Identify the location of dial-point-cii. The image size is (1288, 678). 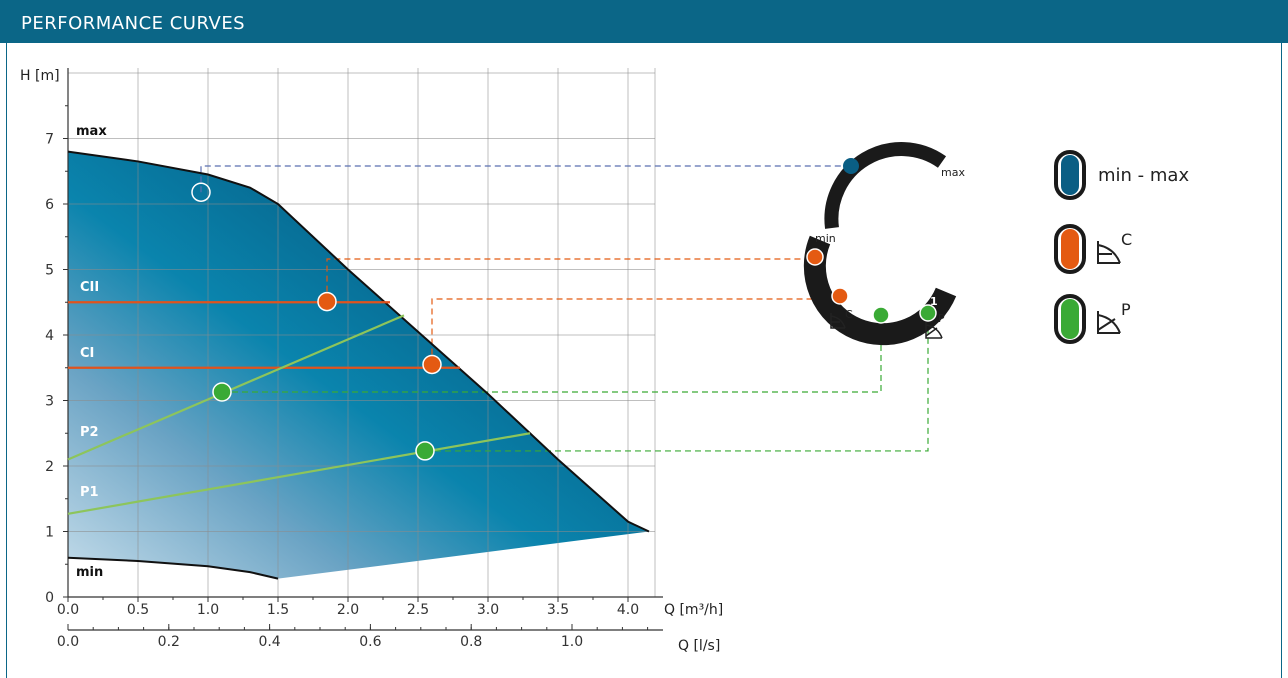
(815, 257).